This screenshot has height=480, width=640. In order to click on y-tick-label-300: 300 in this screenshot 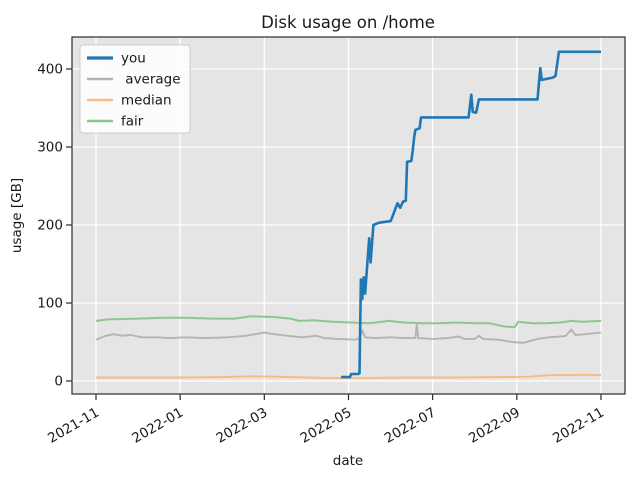, I will do `click(50, 148)`.